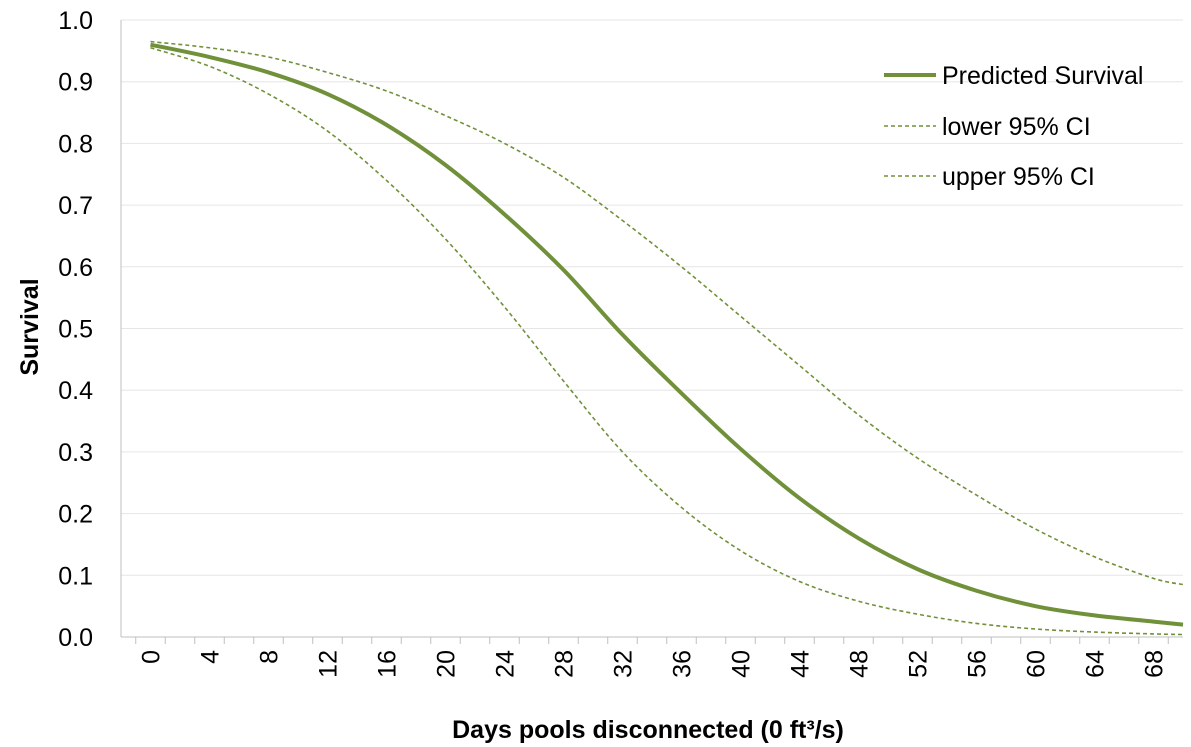 The width and height of the screenshot is (1191, 747). Describe the element at coordinates (75, 206) in the screenshot. I see `y-tick-label: 0.7` at that location.